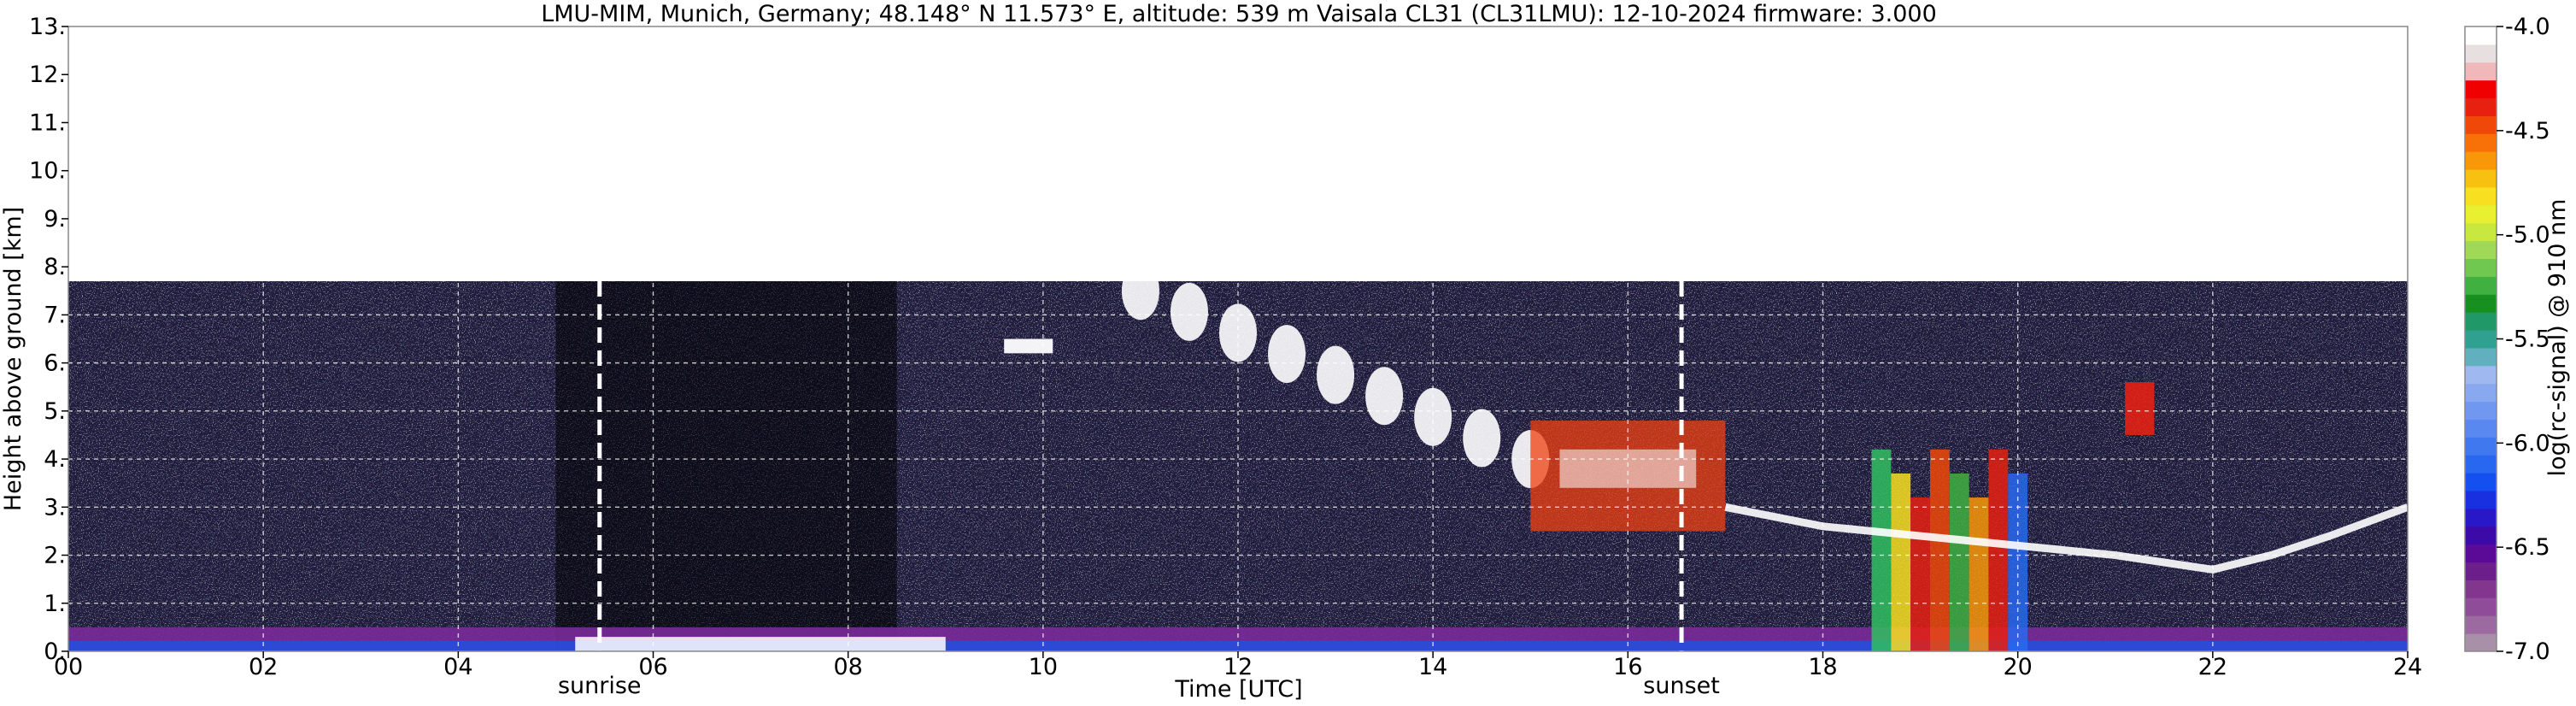 The height and width of the screenshot is (706, 2576). What do you see at coordinates (55, 267) in the screenshot?
I see `y-tick-label: 8.` at bounding box center [55, 267].